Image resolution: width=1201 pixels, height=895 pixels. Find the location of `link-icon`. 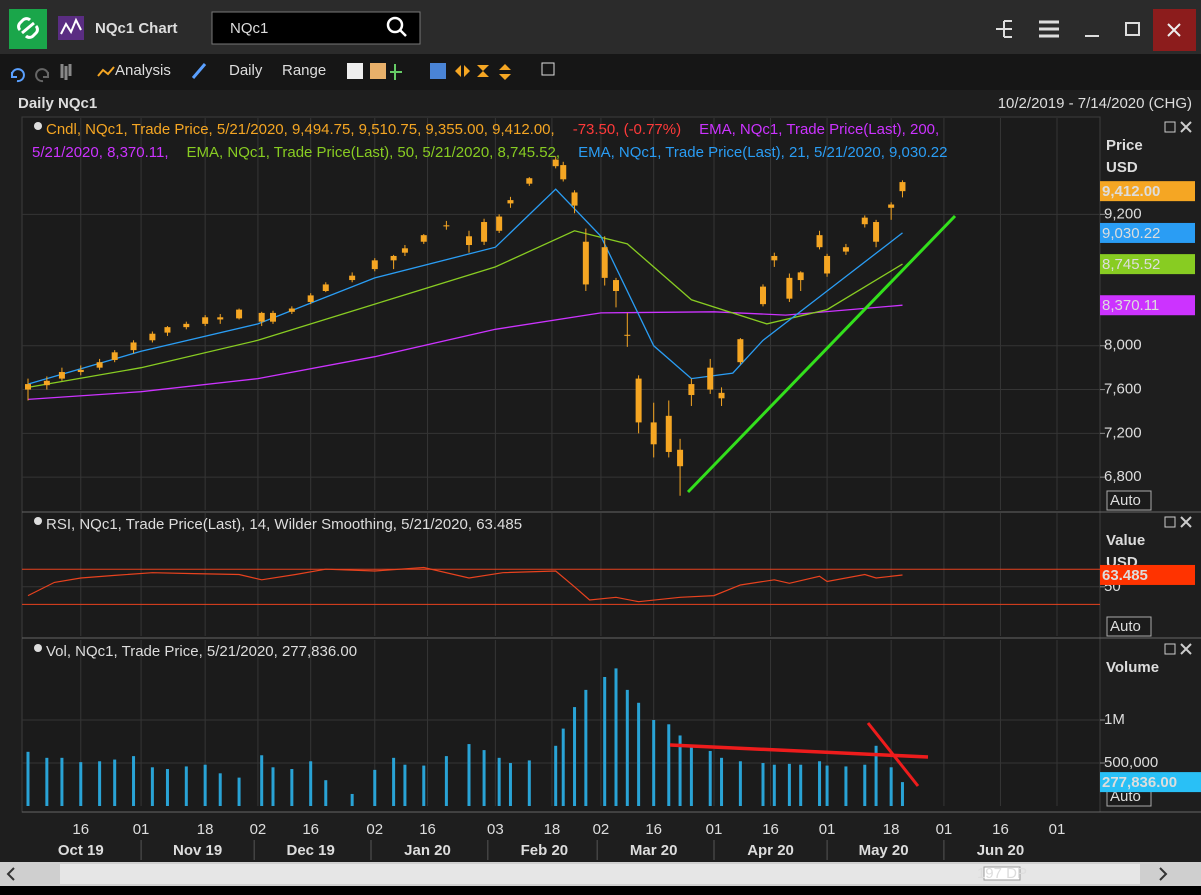

link-icon is located at coordinates (28, 28).